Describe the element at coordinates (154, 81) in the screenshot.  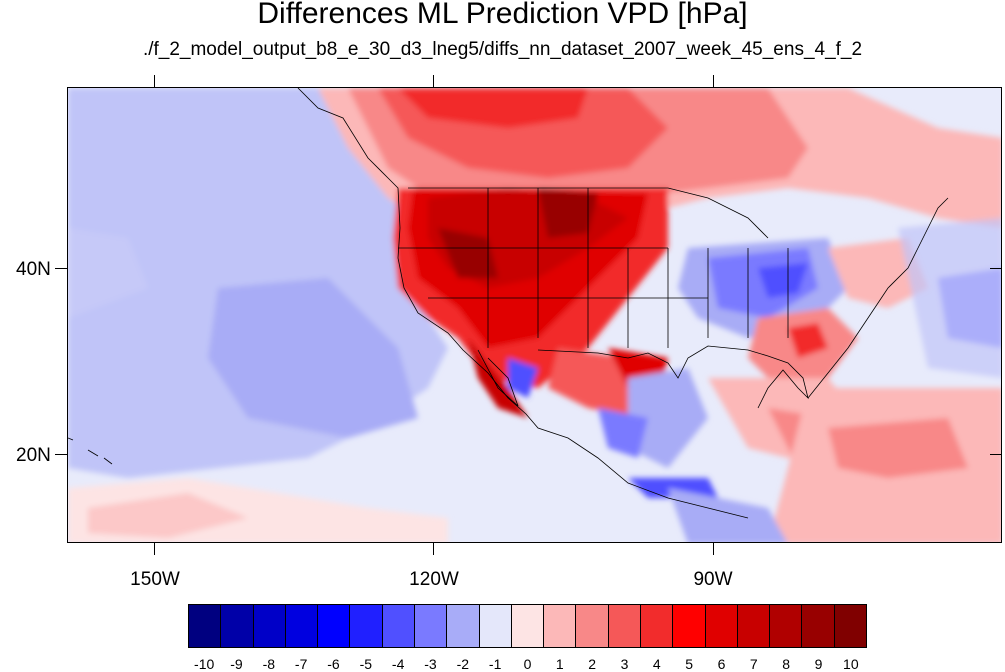
I see `lon-tick-150w-top` at that location.